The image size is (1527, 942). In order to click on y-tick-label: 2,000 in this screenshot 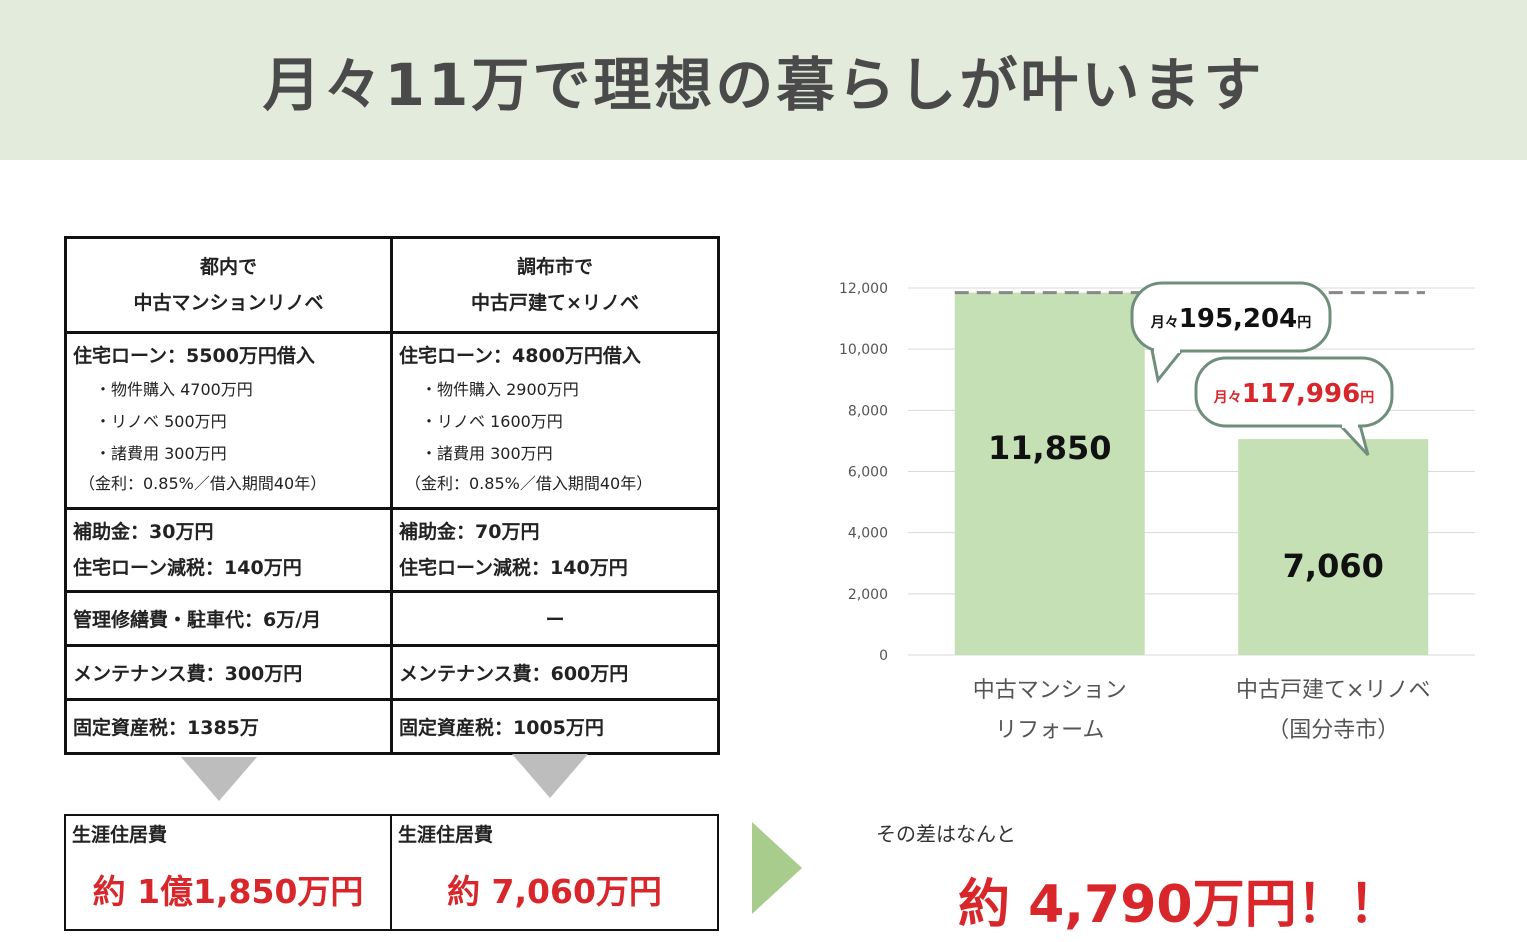, I will do `click(868, 595)`.